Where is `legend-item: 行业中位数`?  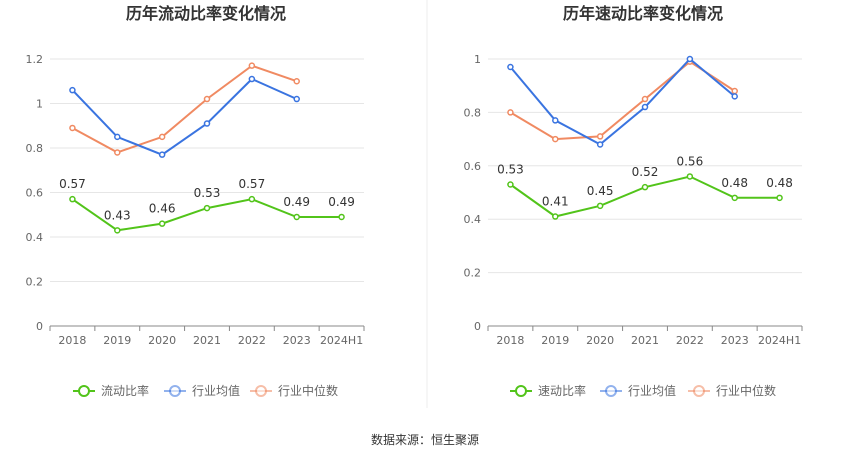 legend-item: 行业中位数 is located at coordinates (294, 390).